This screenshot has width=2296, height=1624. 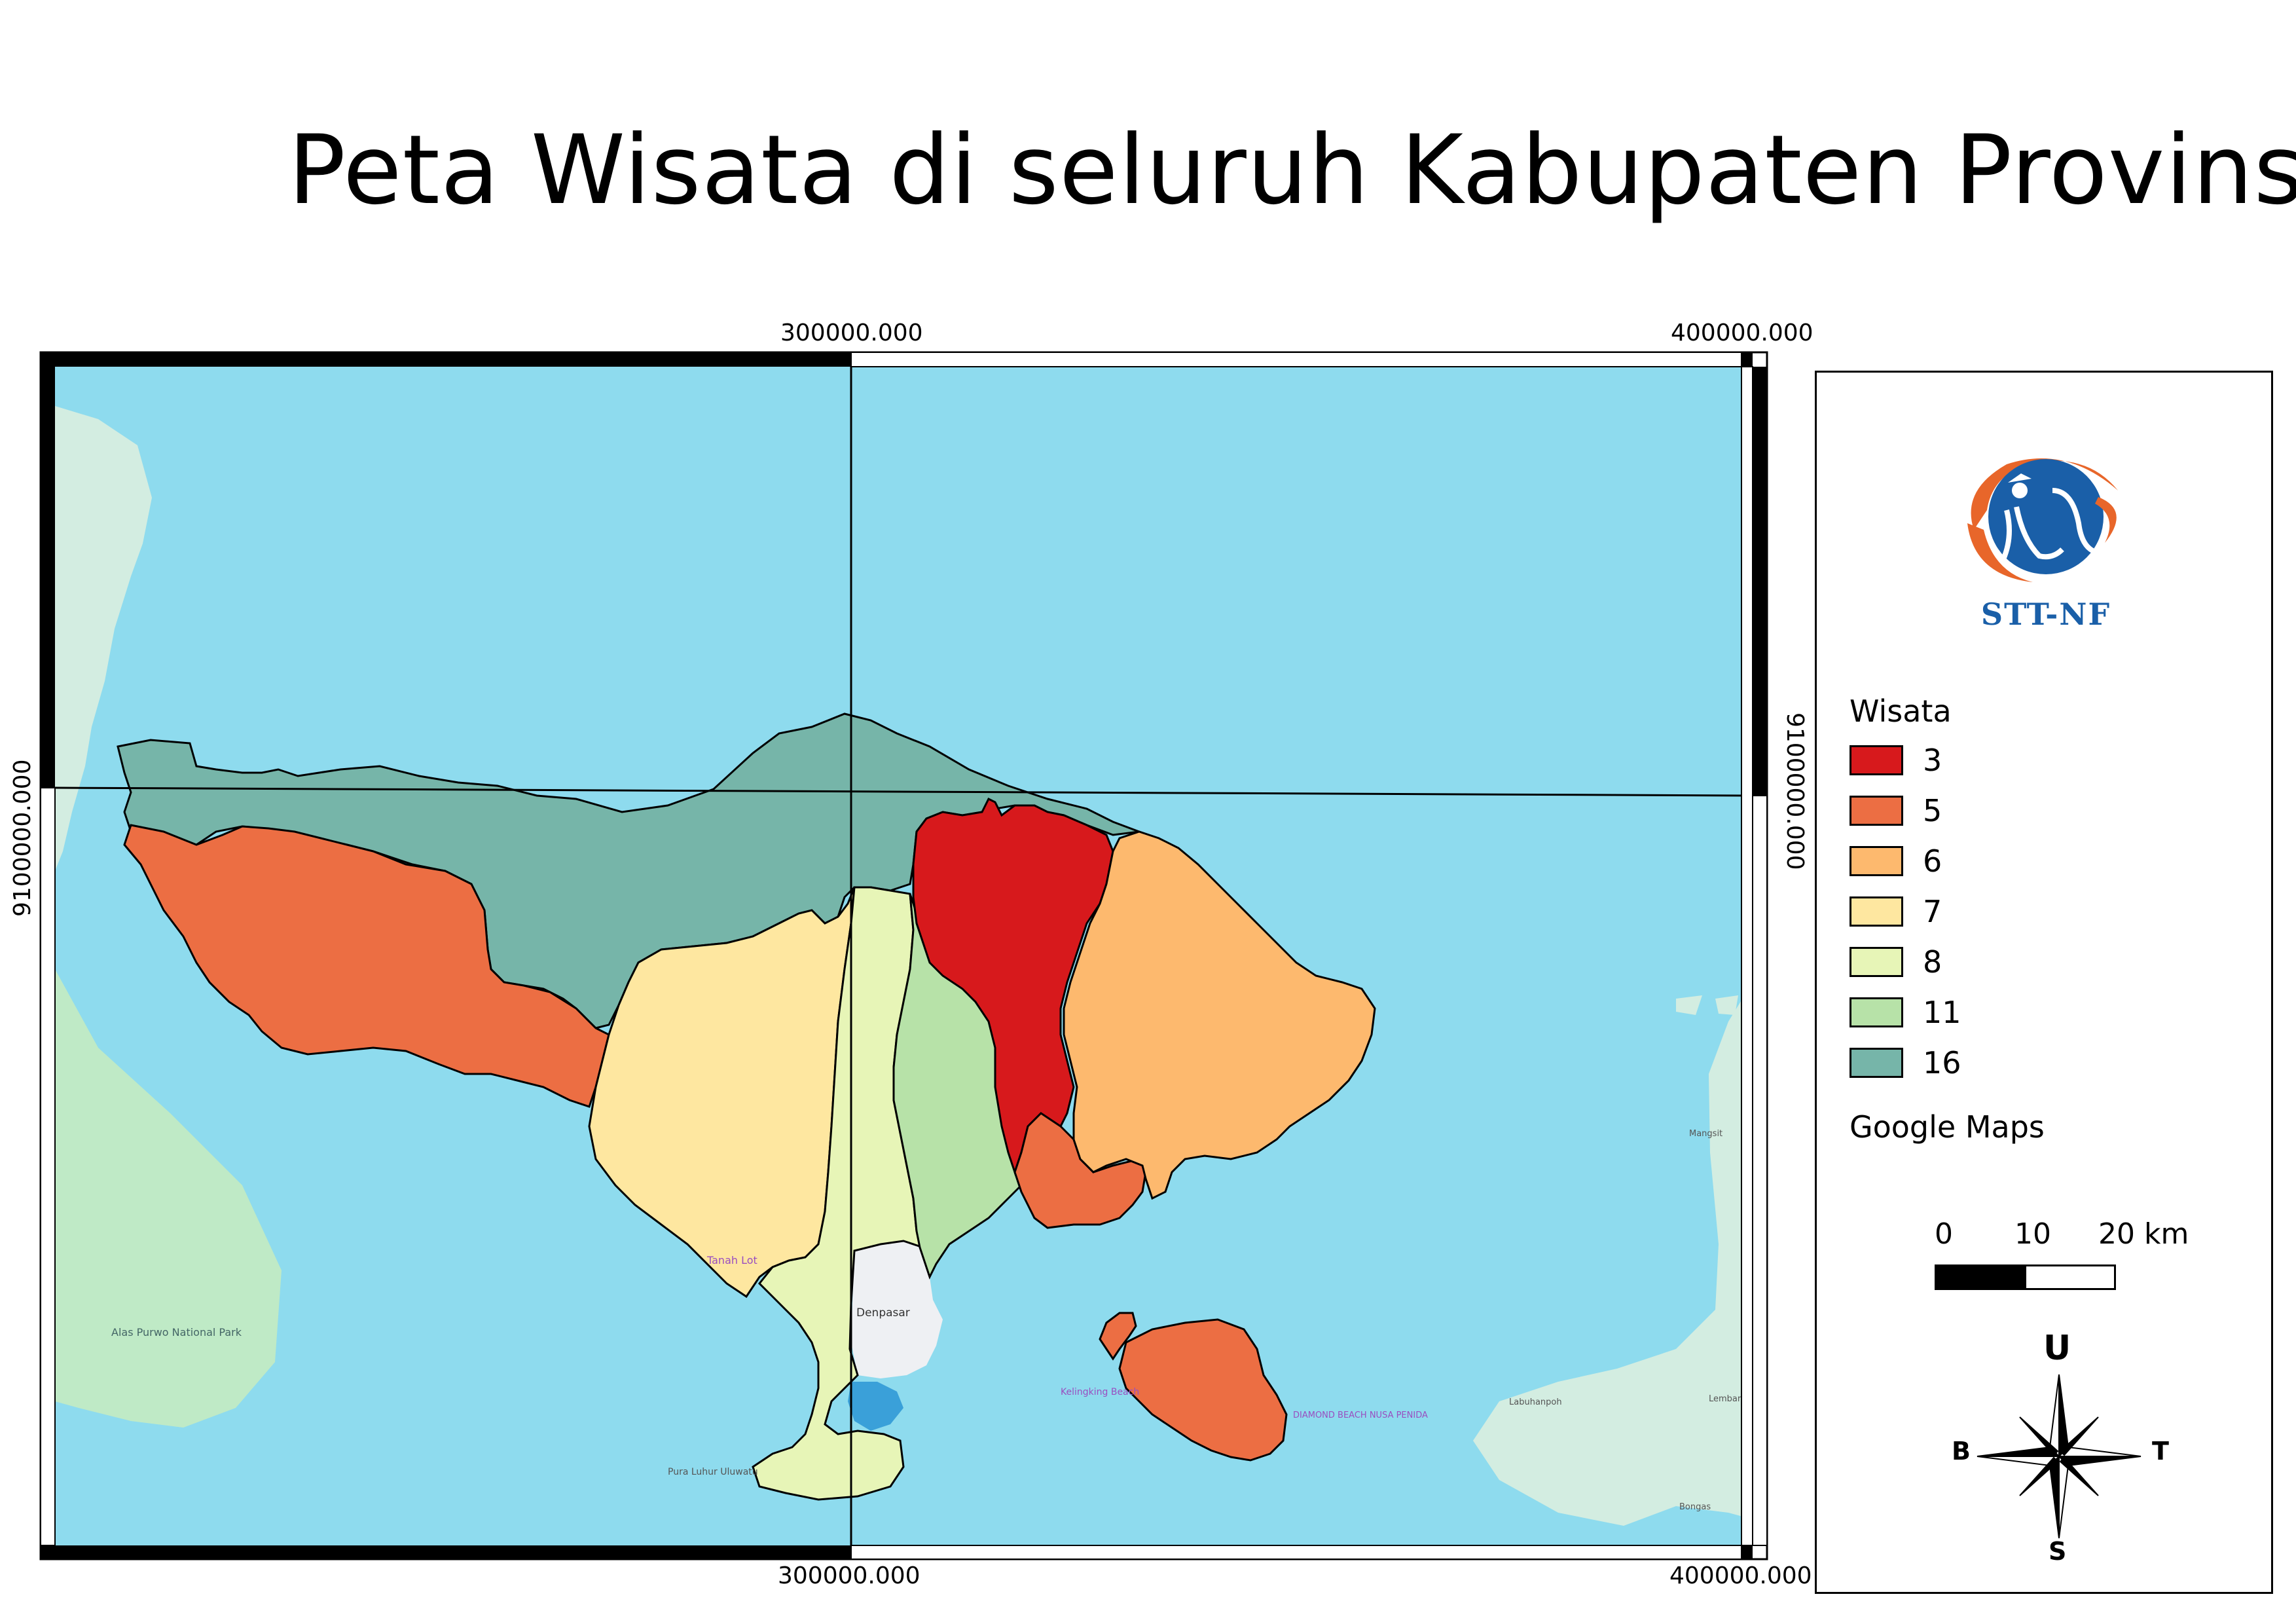 I want to click on lombok-land, so click(x=1613, y=1254).